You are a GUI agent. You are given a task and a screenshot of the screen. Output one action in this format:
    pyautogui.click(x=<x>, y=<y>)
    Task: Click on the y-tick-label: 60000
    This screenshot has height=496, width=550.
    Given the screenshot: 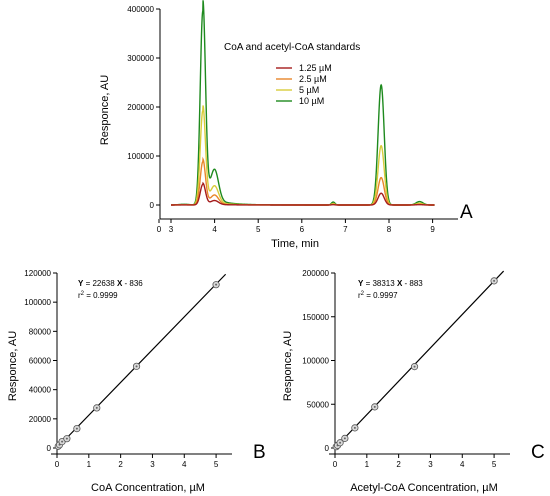 What is the action you would take?
    pyautogui.click(x=40, y=361)
    